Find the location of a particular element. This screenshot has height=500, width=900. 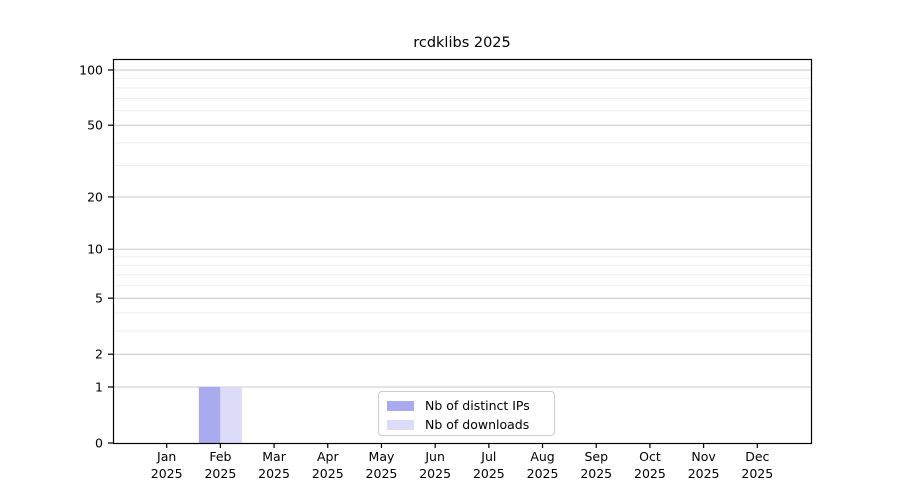

x-tick-label: May 2025 is located at coordinates (382, 465).